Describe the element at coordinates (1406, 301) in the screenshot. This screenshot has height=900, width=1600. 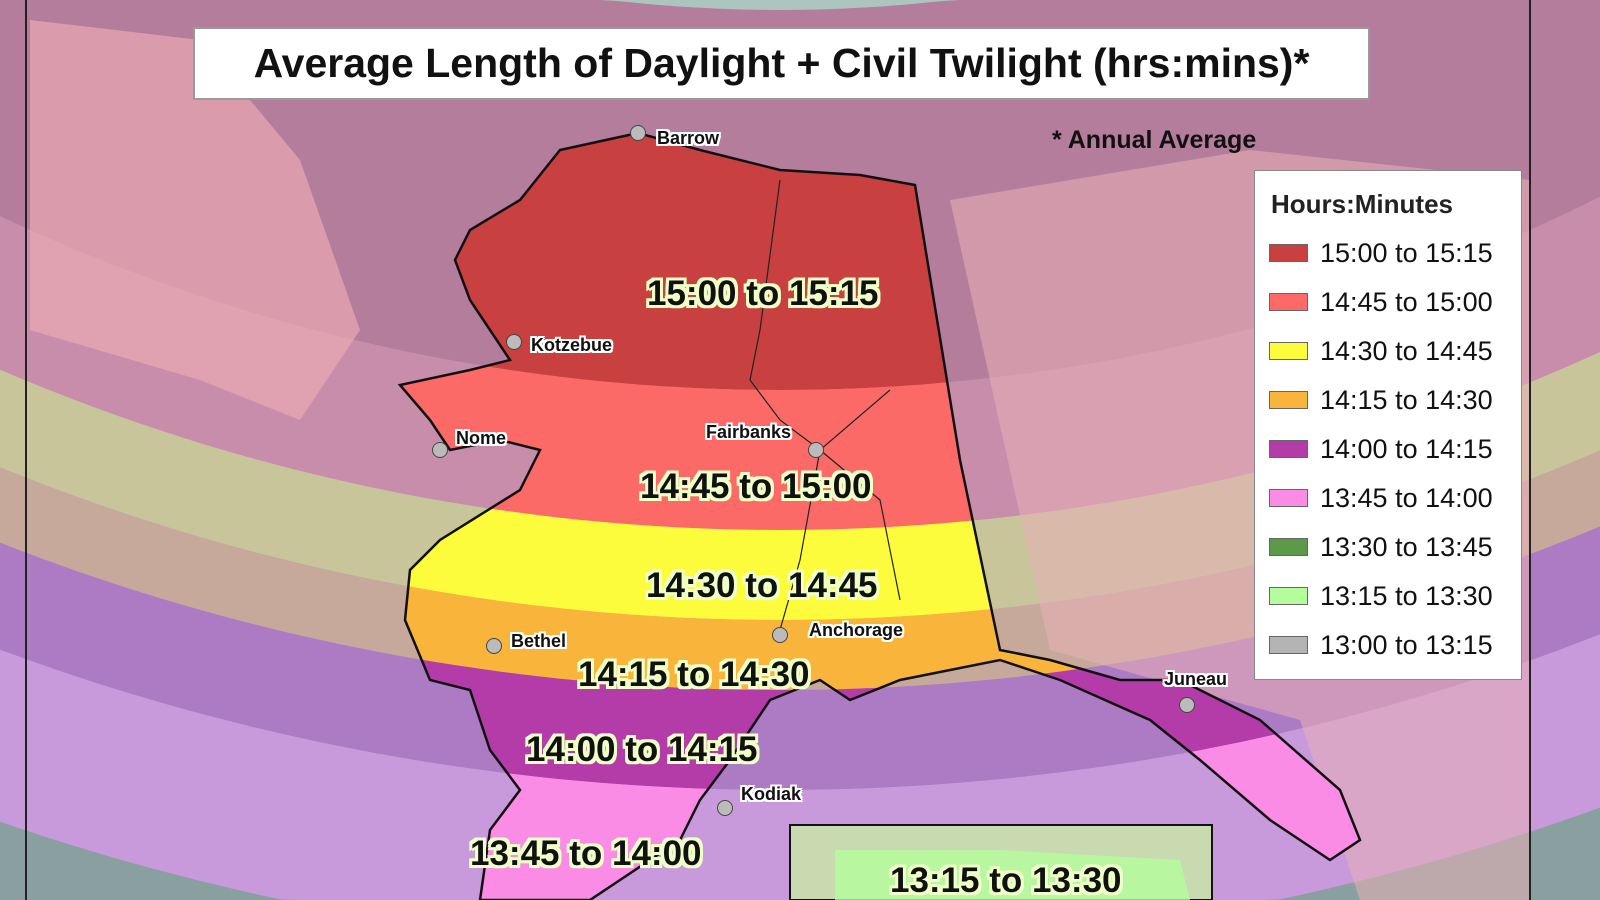
I see `legend-label: 14:45 to 15:00` at that location.